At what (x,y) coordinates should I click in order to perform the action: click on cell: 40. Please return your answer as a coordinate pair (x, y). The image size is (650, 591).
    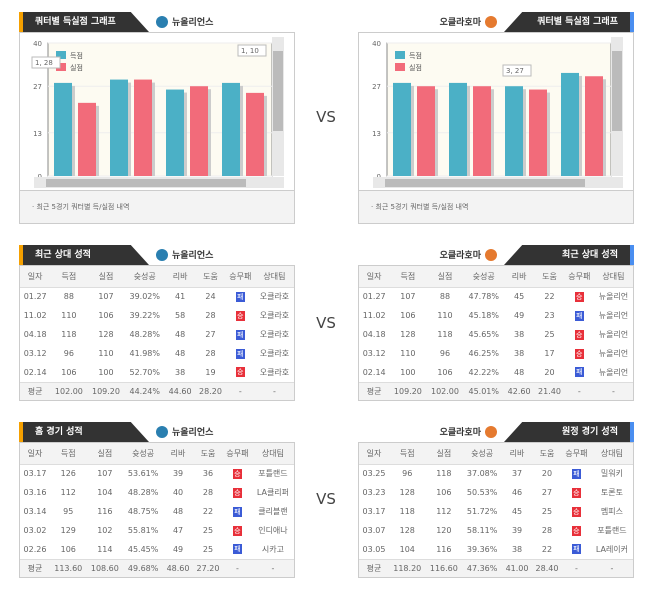
    Looking at the image, I should click on (178, 492).